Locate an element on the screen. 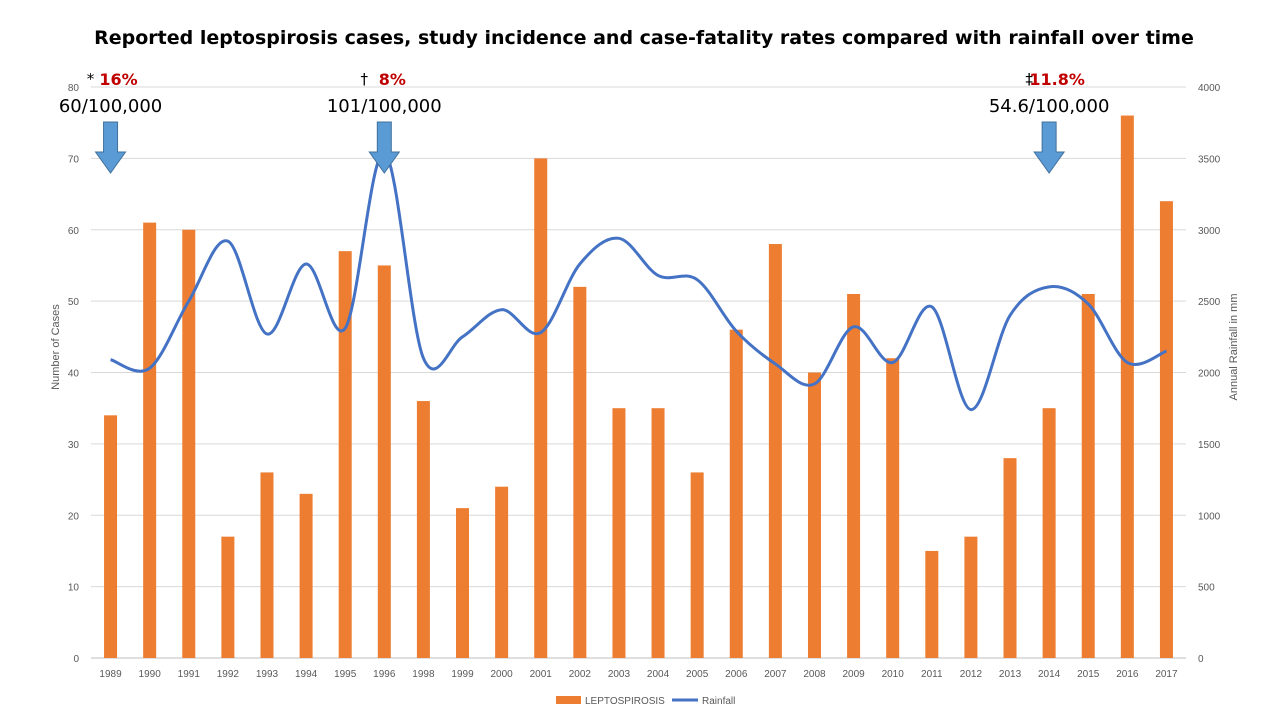  y2-tick-label: 2000 is located at coordinates (1209, 374).